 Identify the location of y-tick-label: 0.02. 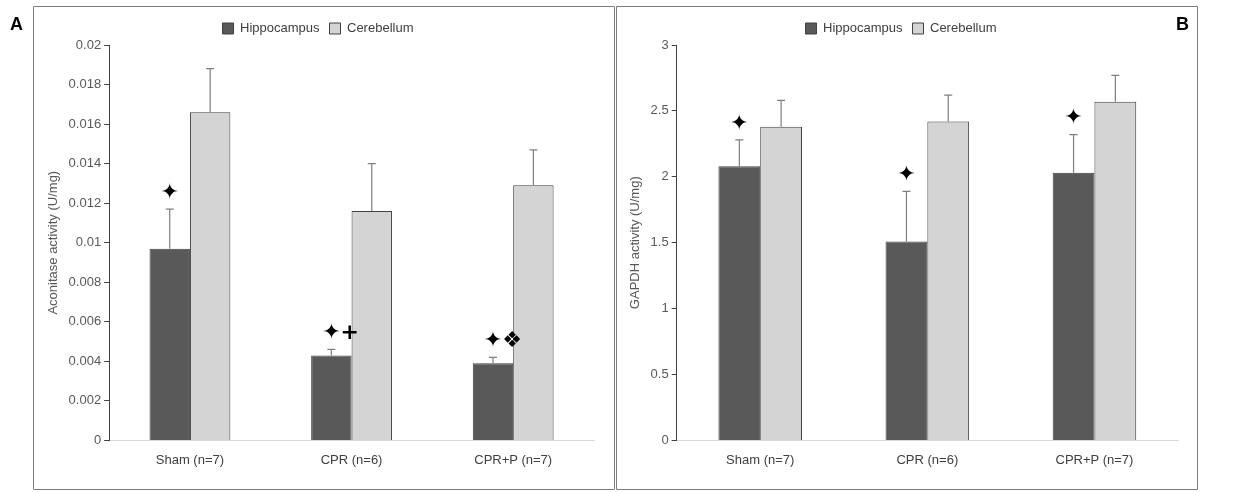
(88, 44).